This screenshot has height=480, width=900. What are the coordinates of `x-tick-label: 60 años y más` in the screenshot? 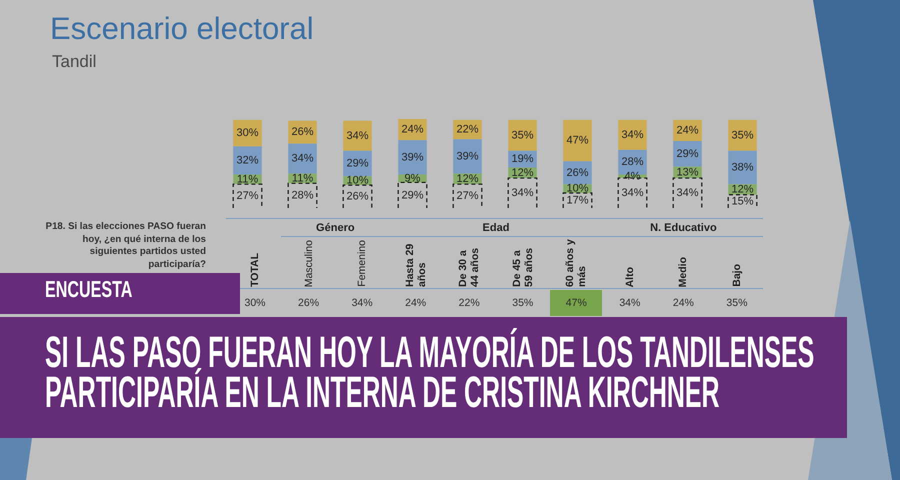 It's located at (576, 262).